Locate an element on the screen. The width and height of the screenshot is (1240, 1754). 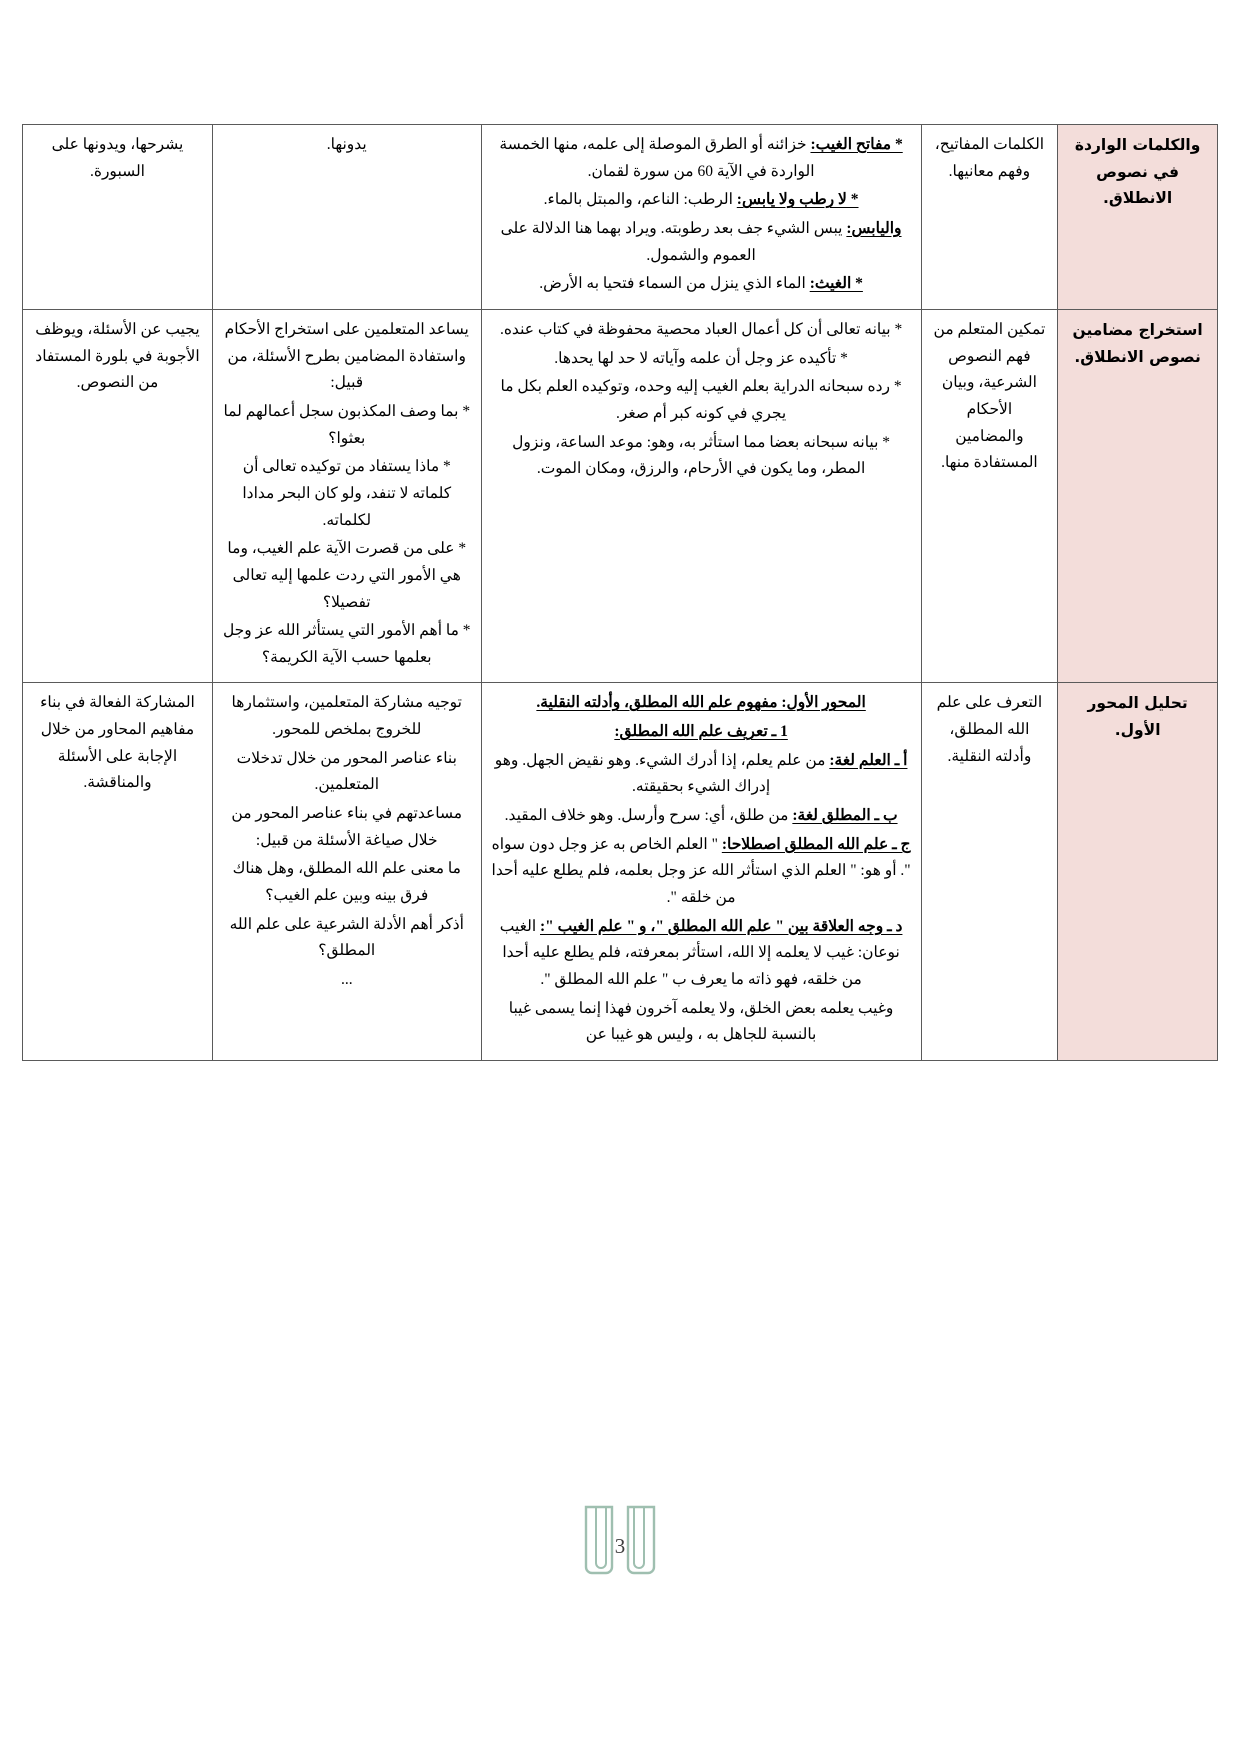
teacher-activity-cell: يدونها. is located at coordinates (346, 217).